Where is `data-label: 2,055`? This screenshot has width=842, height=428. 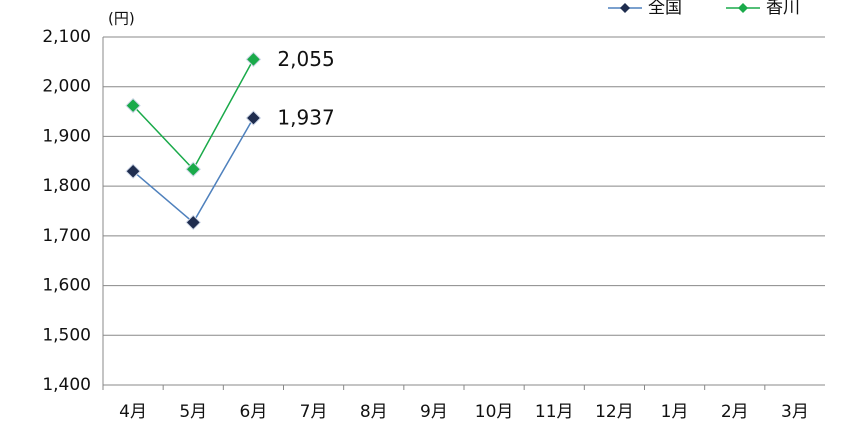 data-label: 2,055 is located at coordinates (305, 59).